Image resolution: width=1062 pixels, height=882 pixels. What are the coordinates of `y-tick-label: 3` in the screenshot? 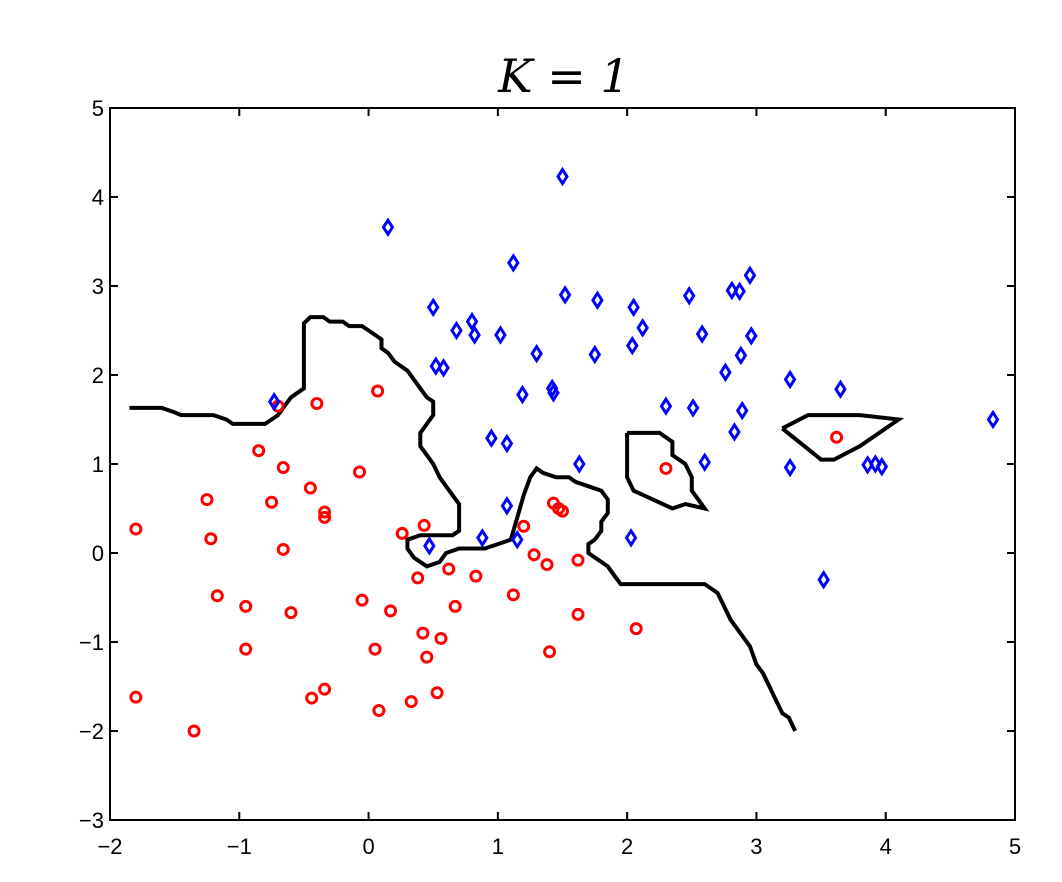 It's located at (98, 286).